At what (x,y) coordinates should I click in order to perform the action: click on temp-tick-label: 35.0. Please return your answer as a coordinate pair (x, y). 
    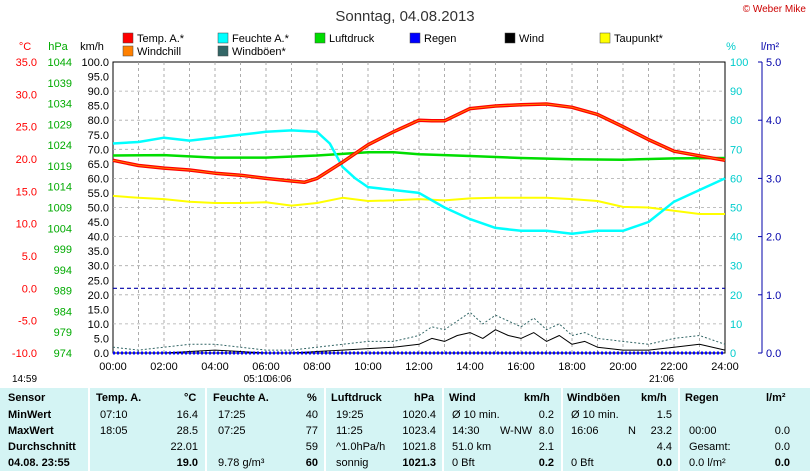
    Looking at the image, I should click on (26, 63).